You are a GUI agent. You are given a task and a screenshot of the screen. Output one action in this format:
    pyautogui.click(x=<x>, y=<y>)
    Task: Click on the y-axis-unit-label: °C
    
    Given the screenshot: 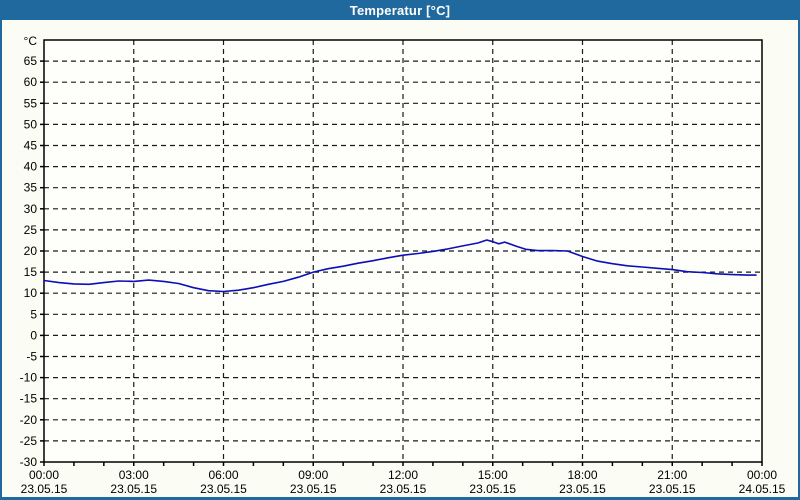 What is the action you would take?
    pyautogui.click(x=31, y=41)
    